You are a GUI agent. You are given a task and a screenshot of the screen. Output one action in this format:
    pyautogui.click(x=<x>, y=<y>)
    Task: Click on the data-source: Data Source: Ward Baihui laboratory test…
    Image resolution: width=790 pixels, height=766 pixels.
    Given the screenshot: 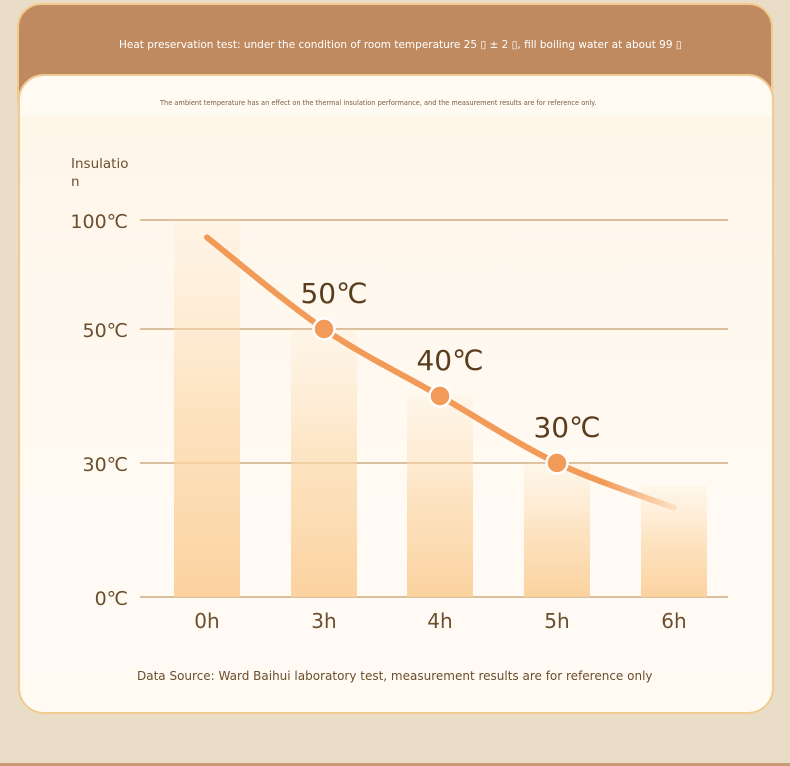 What is the action you would take?
    pyautogui.click(x=395, y=676)
    